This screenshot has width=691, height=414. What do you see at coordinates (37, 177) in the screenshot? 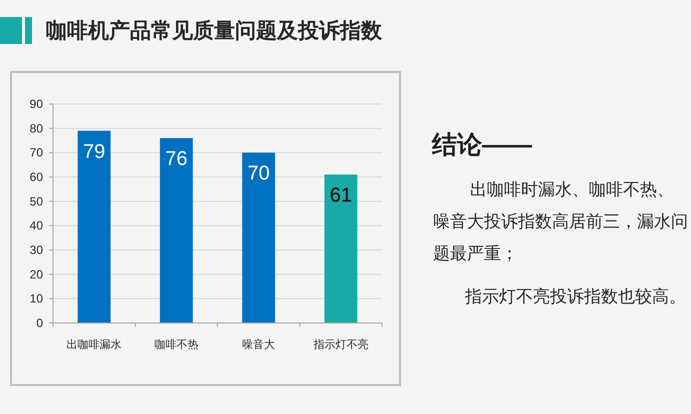
I see `y-tick-label: 60` at bounding box center [37, 177].